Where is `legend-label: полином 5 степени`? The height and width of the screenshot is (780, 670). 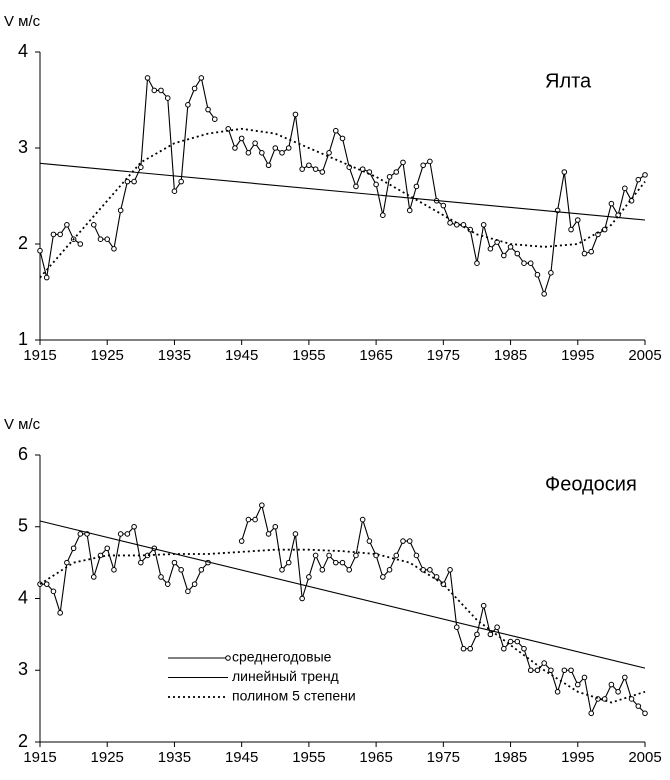 legend-label: полином 5 степени is located at coordinates (294, 696).